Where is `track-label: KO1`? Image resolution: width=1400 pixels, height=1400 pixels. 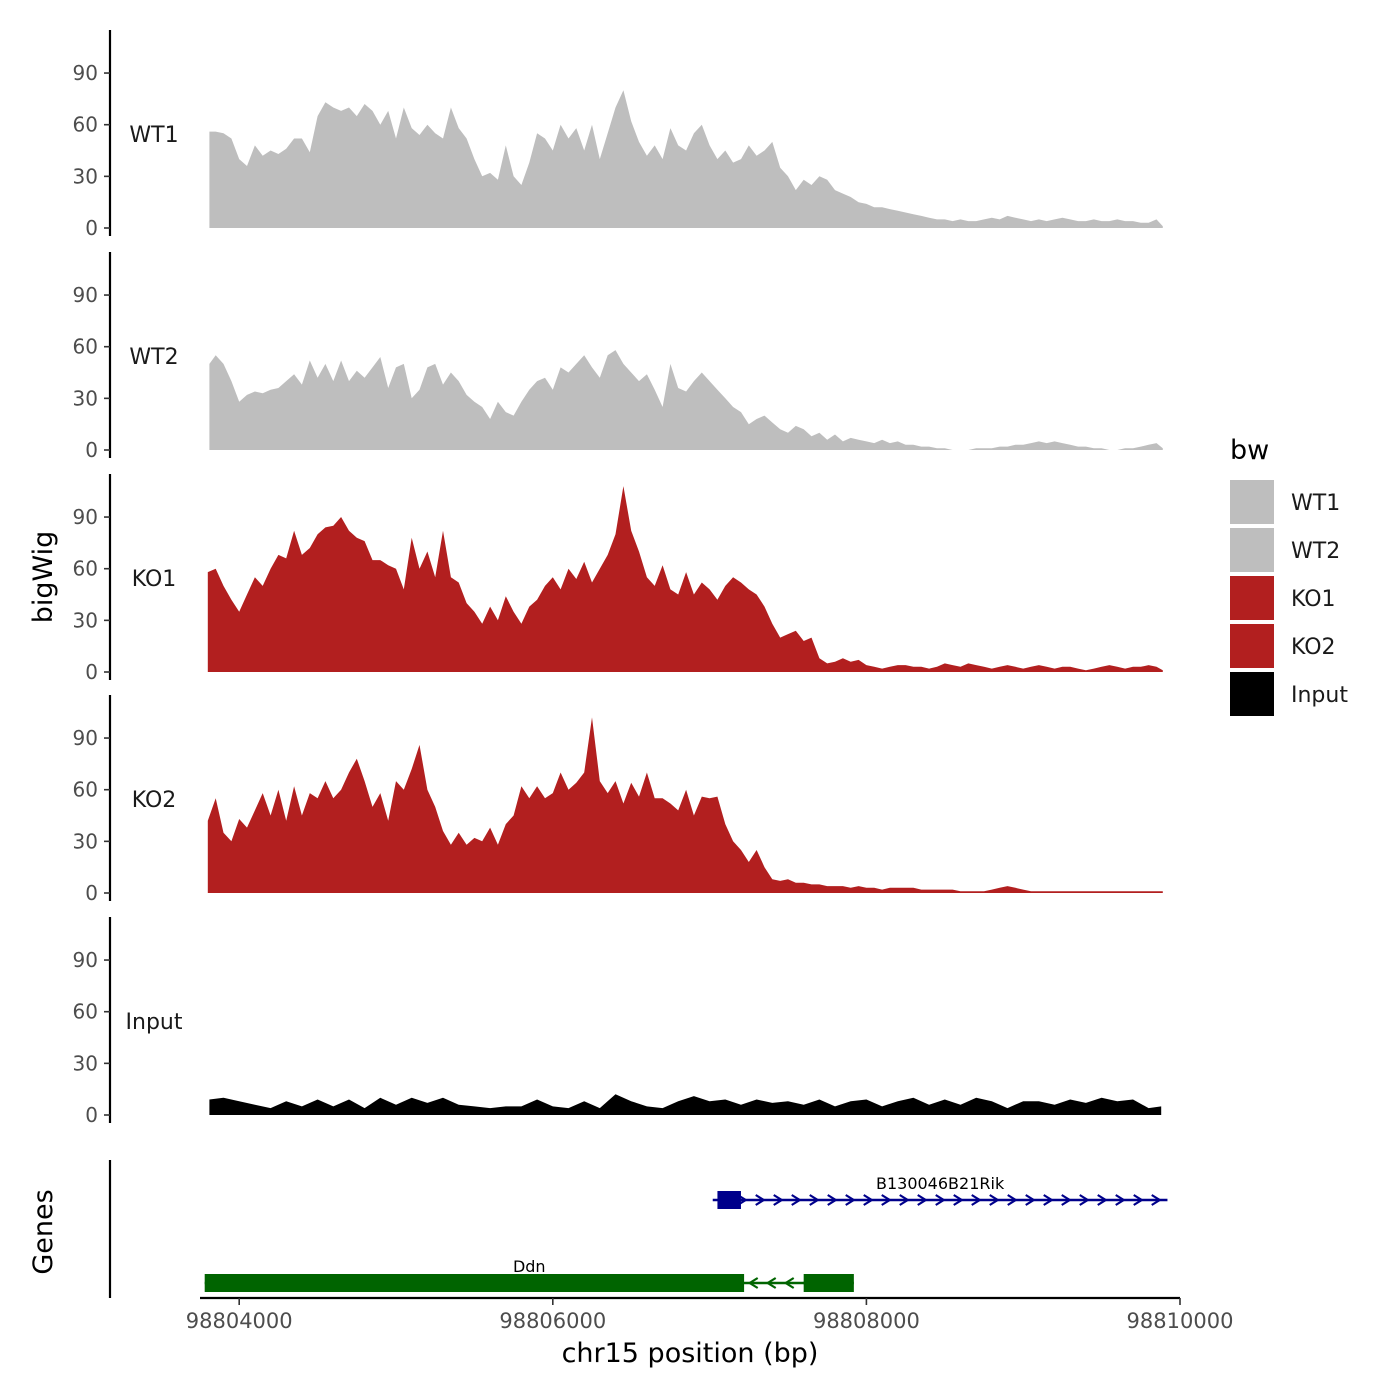 track-label: KO1 is located at coordinates (154, 579).